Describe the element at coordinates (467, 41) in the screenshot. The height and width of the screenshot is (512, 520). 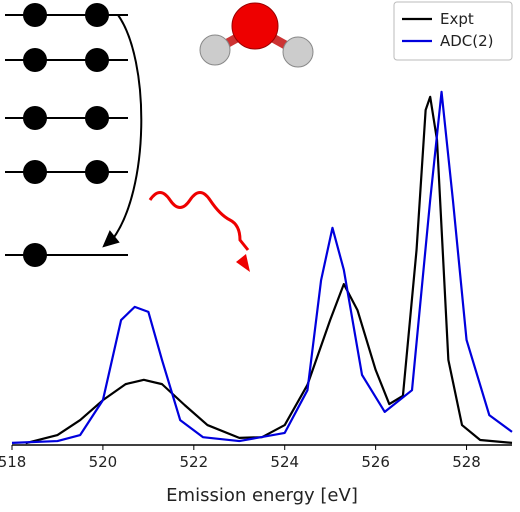
I see `legend-label: ADC(2)` at that location.